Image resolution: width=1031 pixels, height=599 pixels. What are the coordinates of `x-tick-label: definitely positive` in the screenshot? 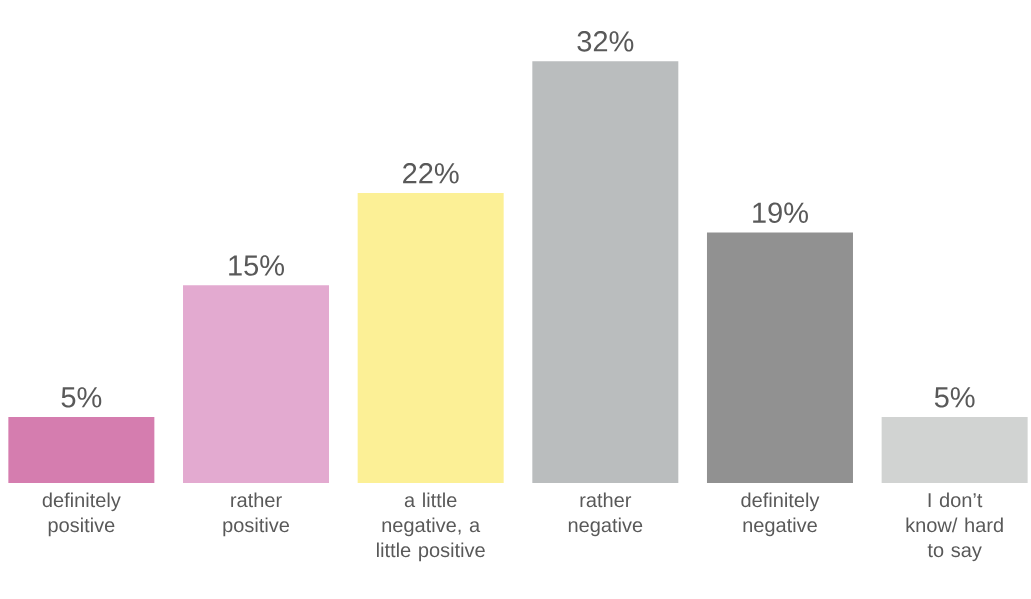 It's located at (81, 514).